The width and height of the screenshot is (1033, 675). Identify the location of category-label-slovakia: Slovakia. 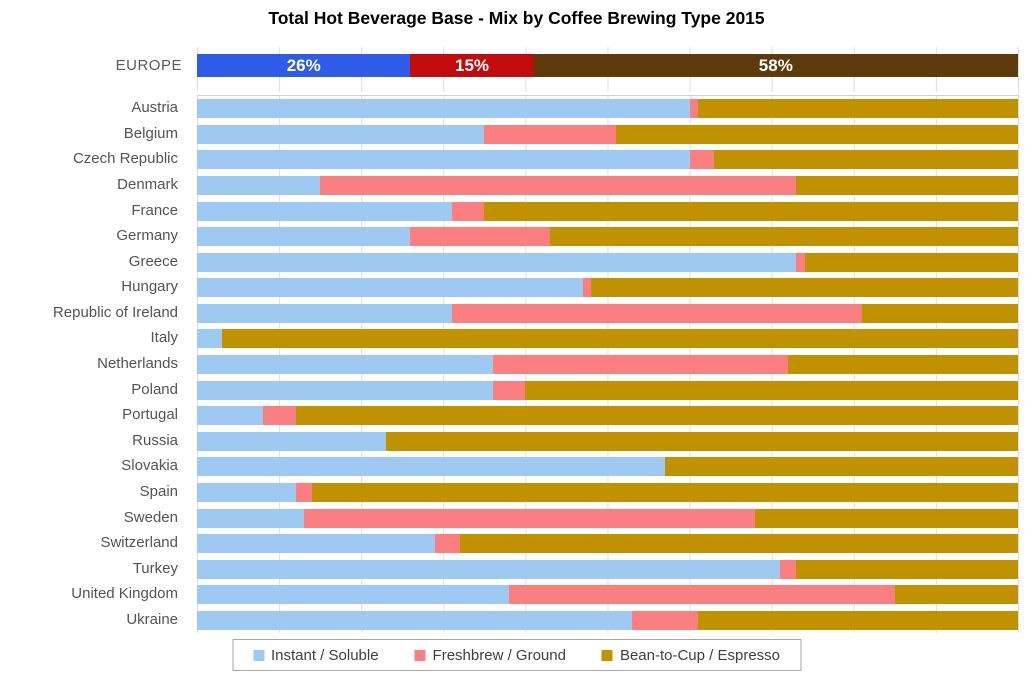
(149, 466).